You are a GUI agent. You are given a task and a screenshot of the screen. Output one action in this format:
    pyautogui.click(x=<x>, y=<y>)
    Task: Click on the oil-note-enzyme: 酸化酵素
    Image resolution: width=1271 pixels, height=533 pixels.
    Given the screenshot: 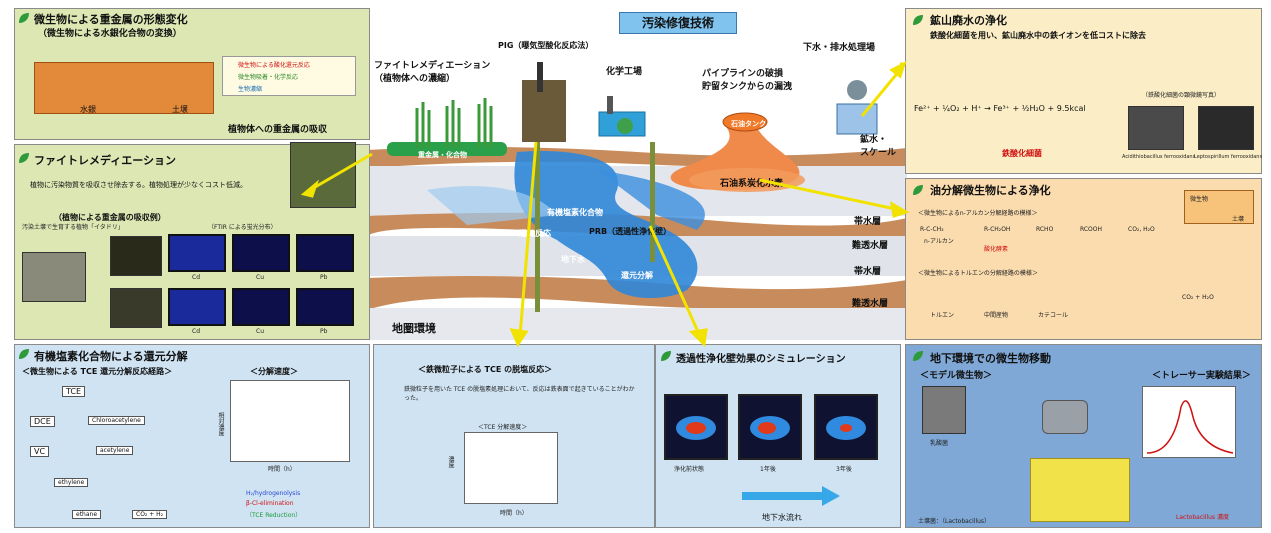 What is the action you would take?
    pyautogui.click(x=996, y=249)
    